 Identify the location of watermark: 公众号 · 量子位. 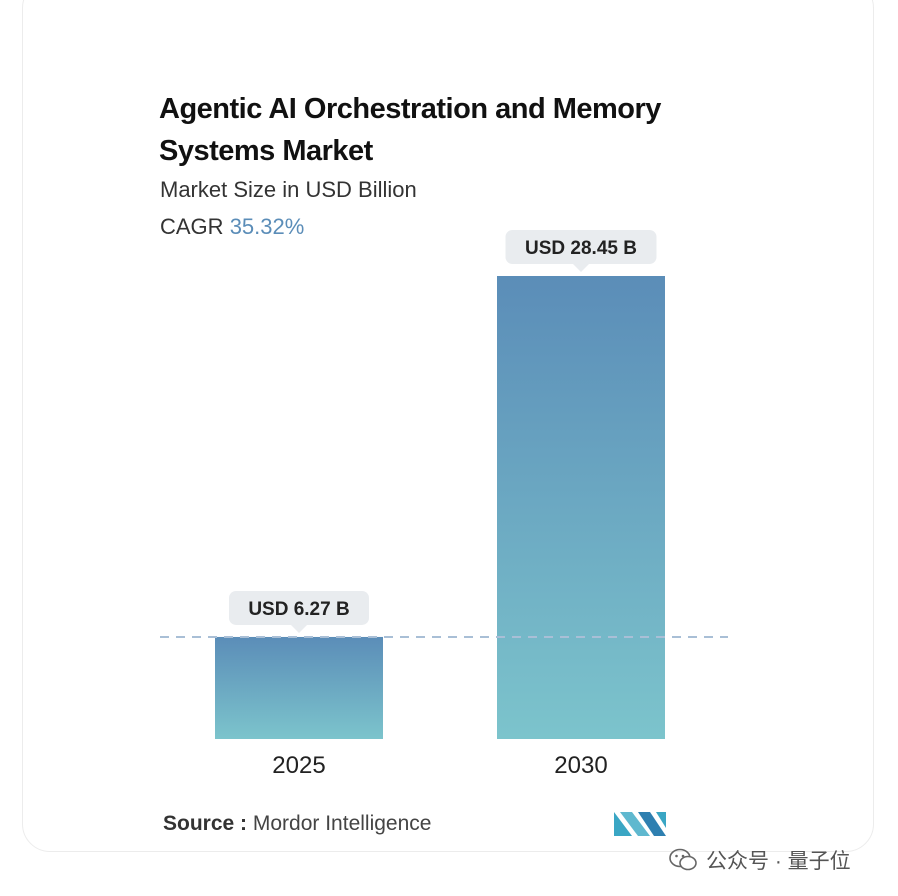
(759, 860).